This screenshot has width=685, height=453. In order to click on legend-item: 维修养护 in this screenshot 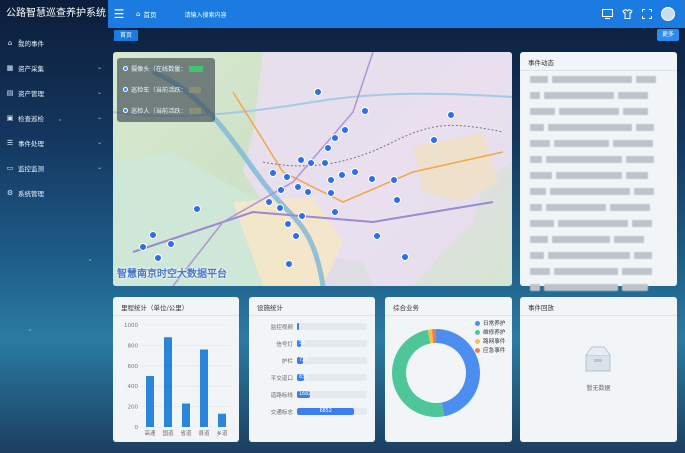, I will do `click(495, 332)`.